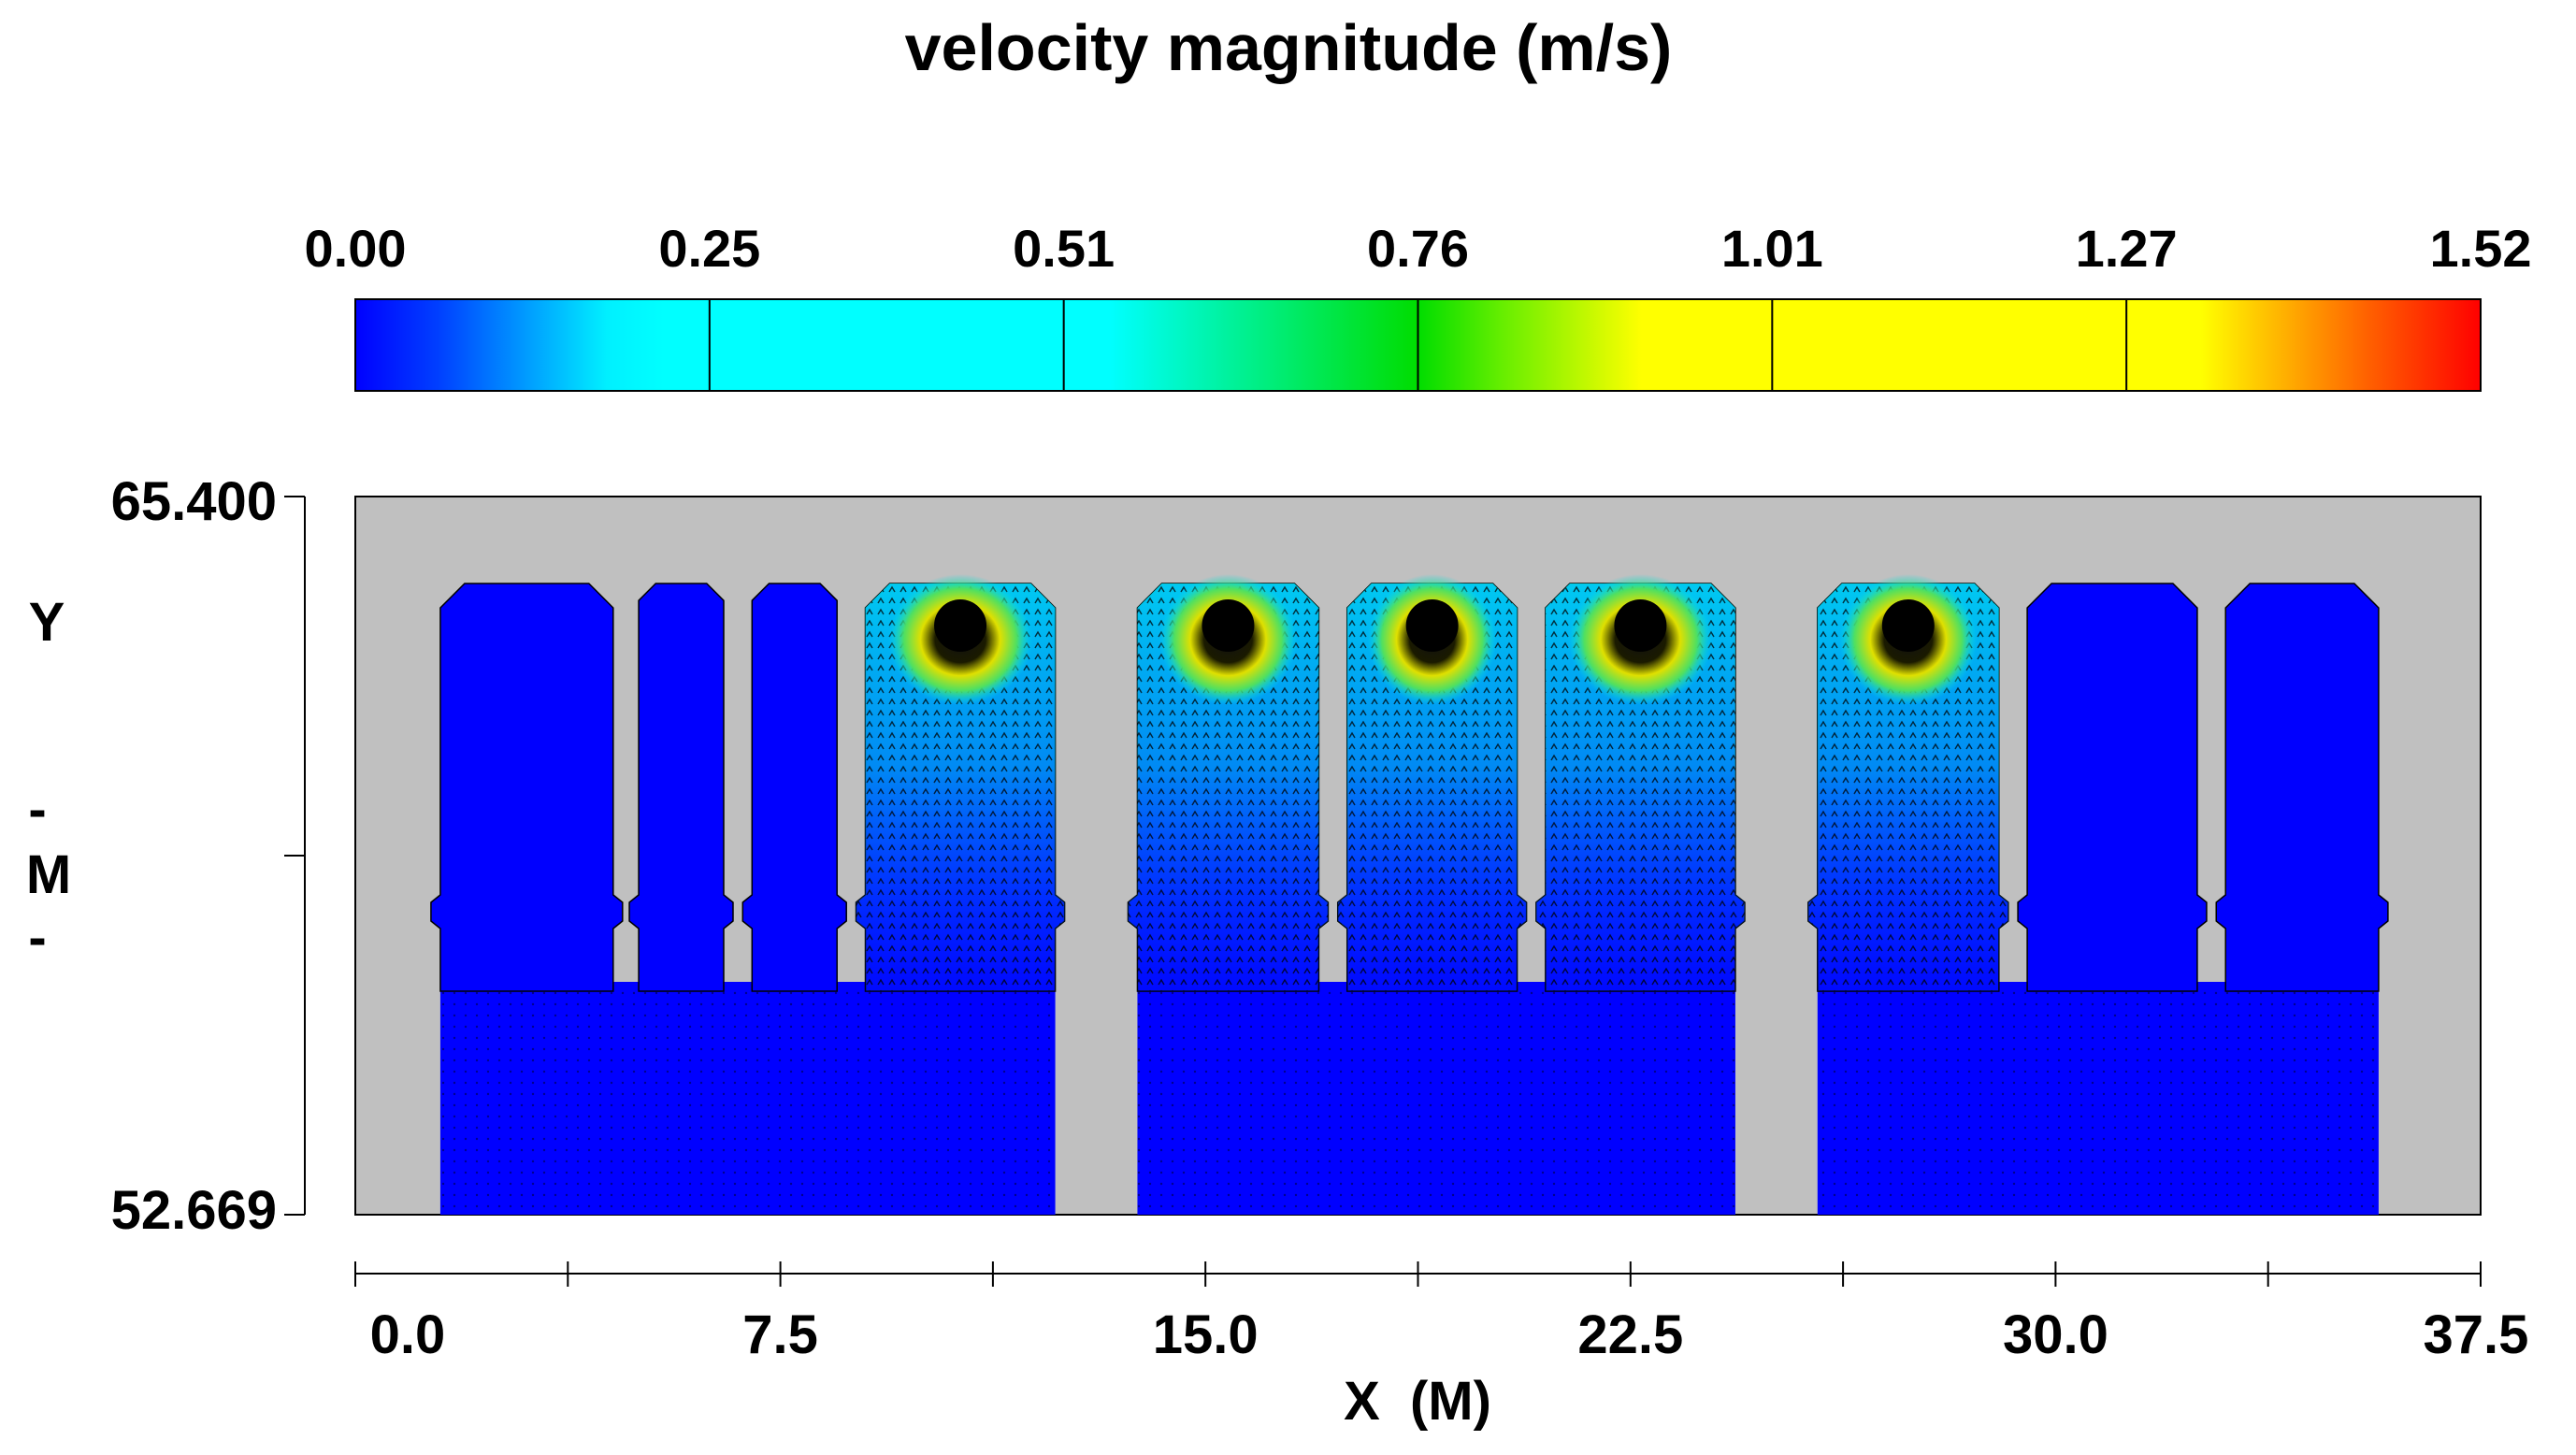 The width and height of the screenshot is (2576, 1455). I want to click on x-tick-label: 37.5, so click(2477, 1334).